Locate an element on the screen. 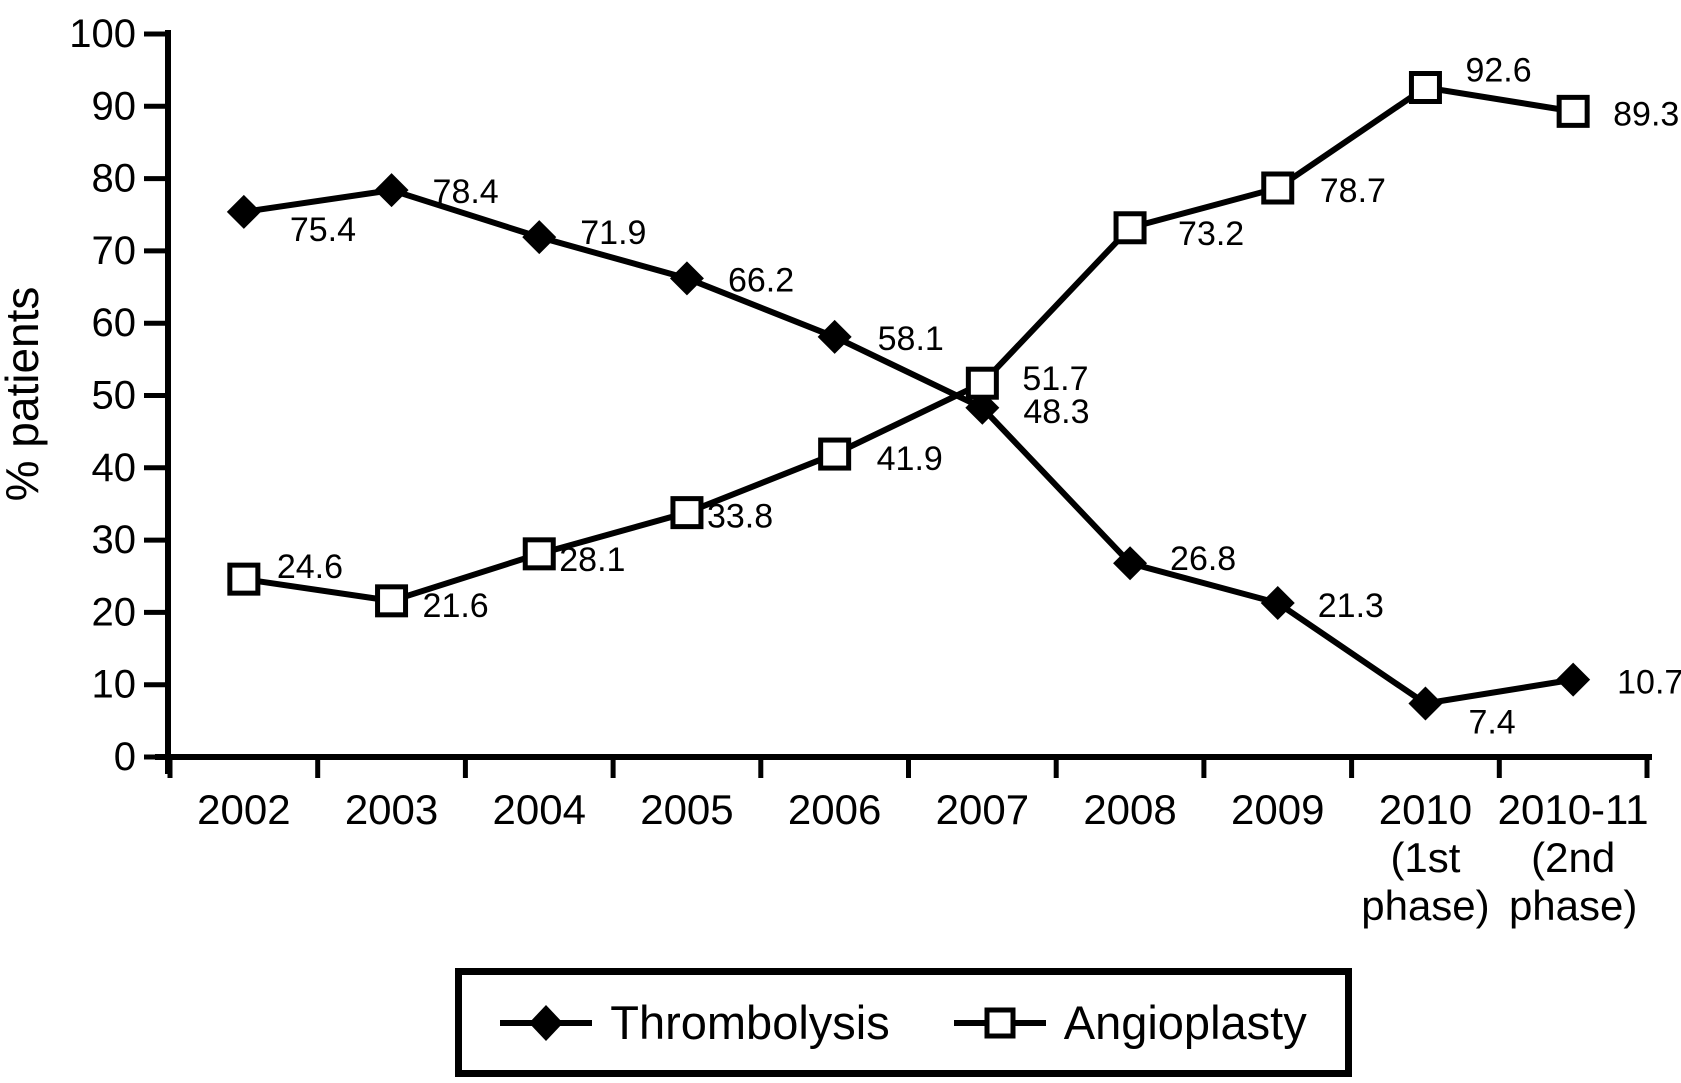 This screenshot has width=1681, height=1083. x-tick-label: 2003 is located at coordinates (391, 809).